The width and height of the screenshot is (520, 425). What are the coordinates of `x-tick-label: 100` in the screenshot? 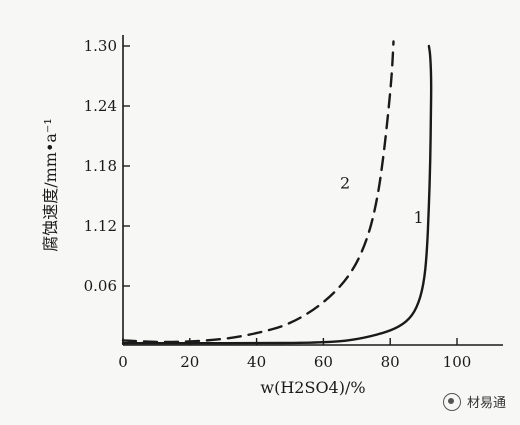 It's located at (457, 362).